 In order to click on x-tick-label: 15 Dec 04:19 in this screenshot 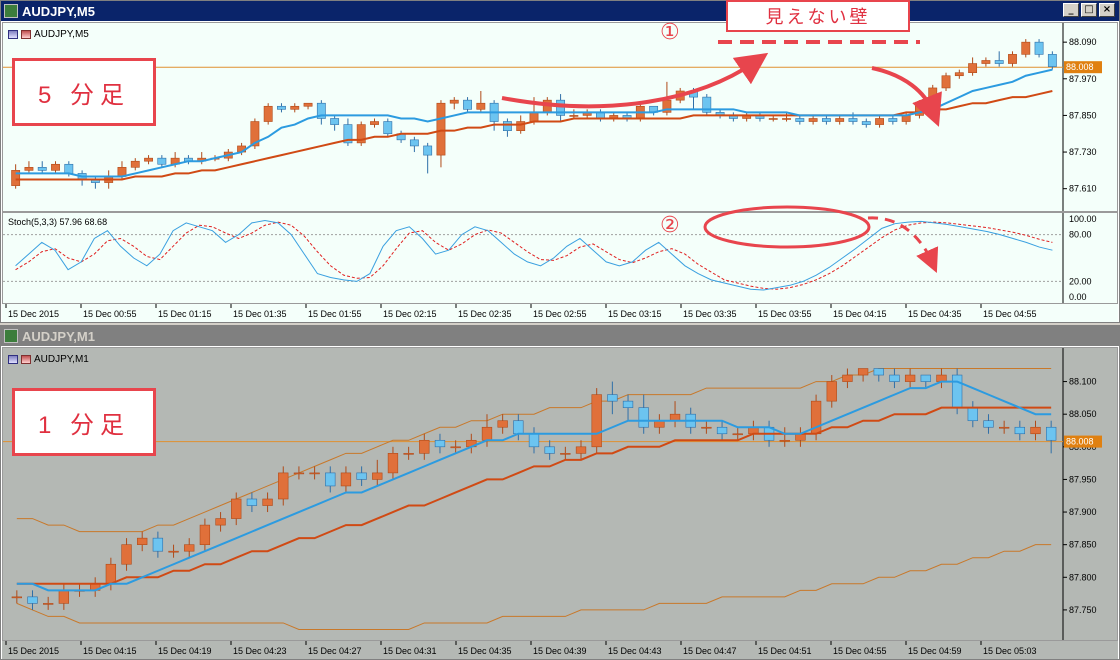, I will do `click(185, 651)`.